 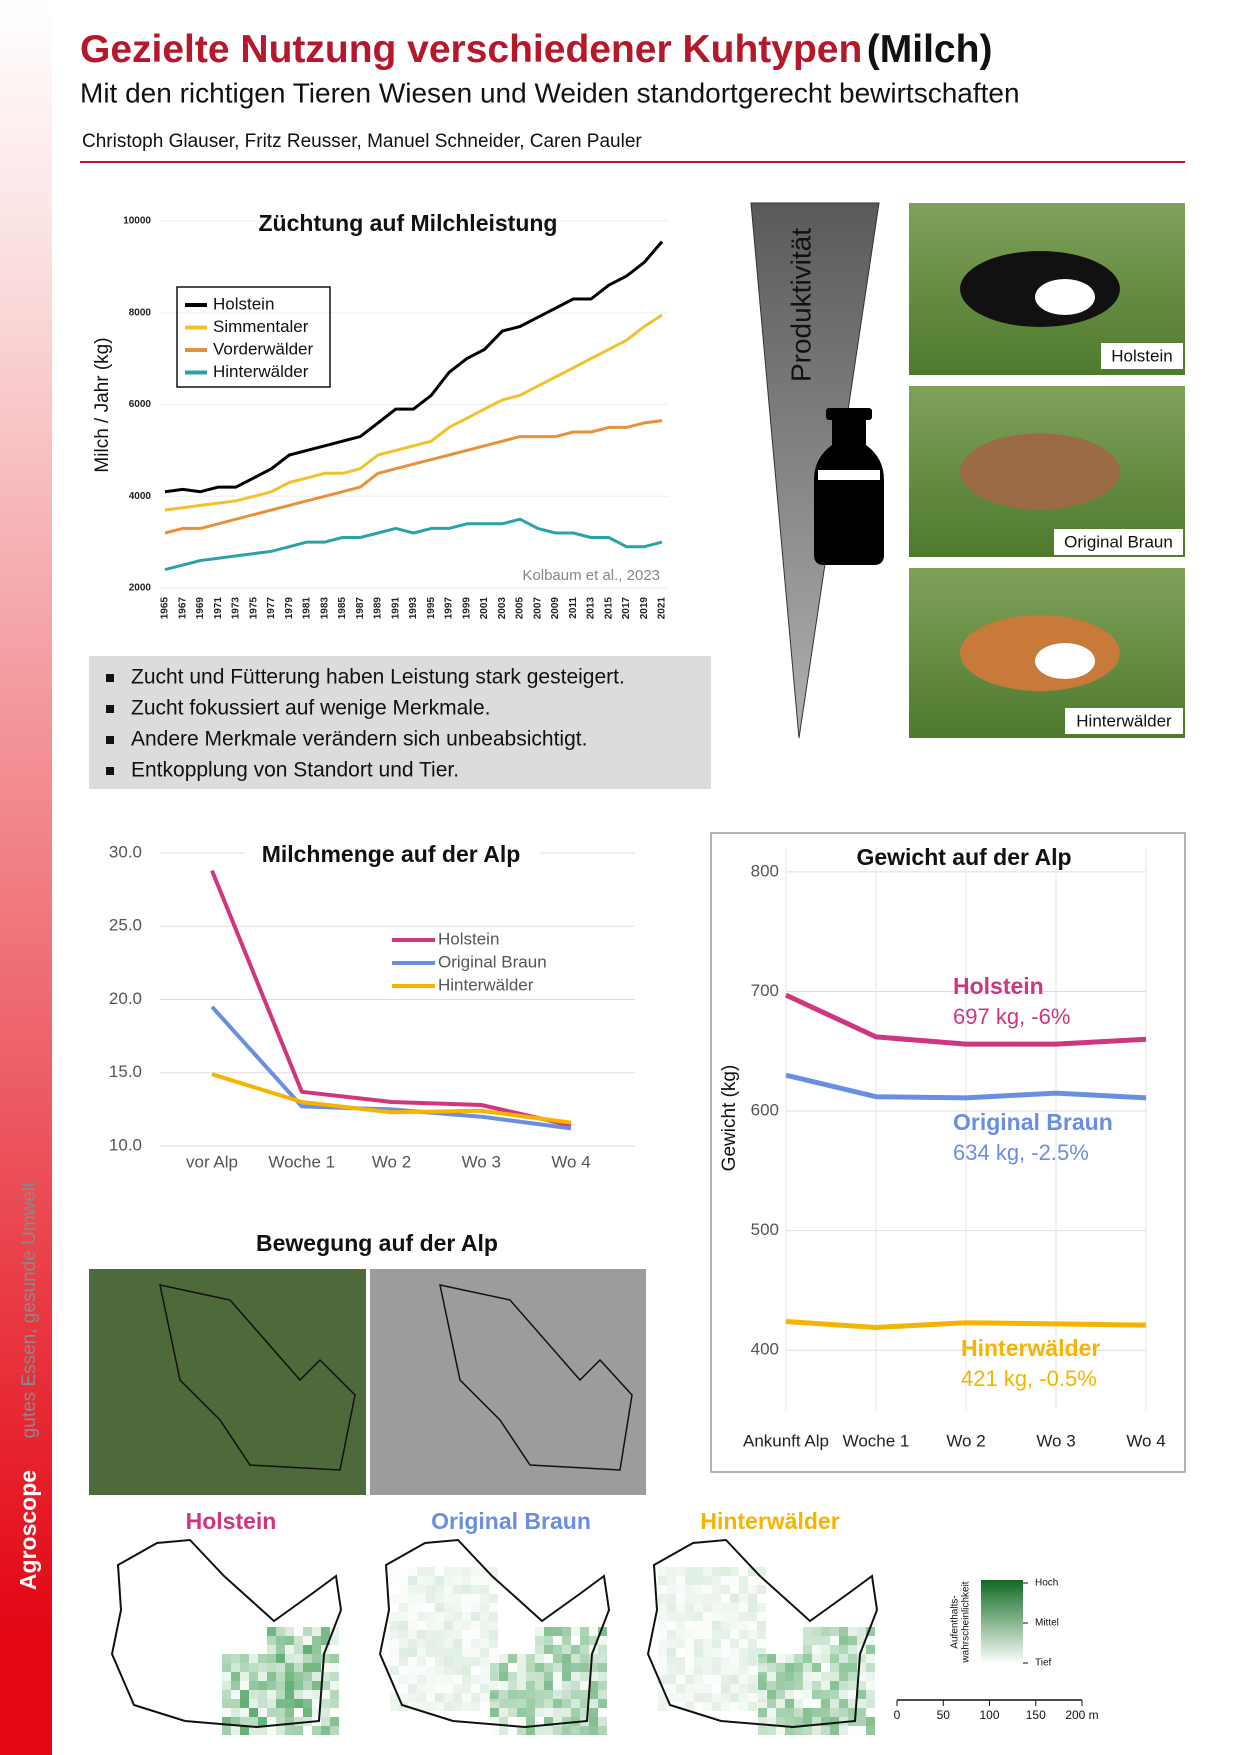 What do you see at coordinates (849, 475) in the screenshot?
I see `bottle-stripe` at bounding box center [849, 475].